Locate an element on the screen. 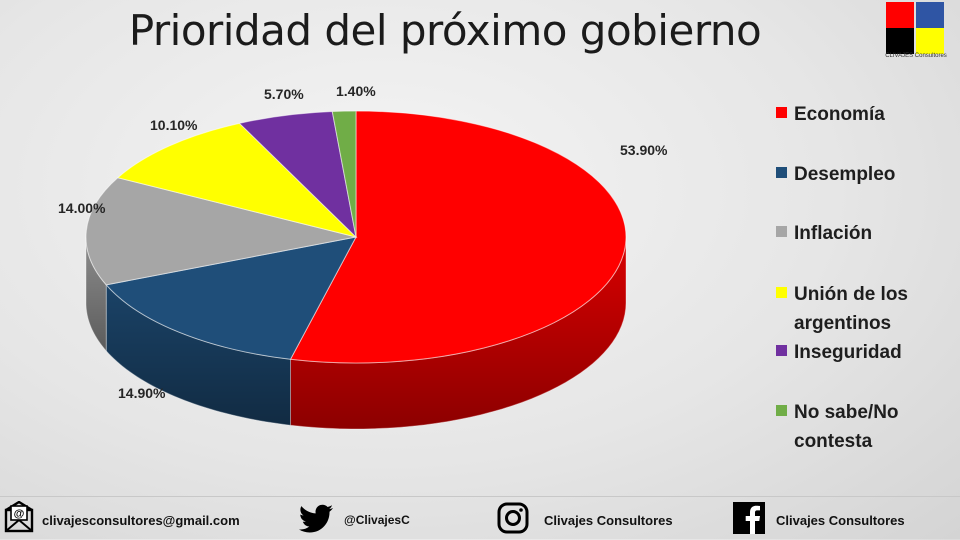 The width and height of the screenshot is (960, 540). logo-red-square is located at coordinates (900, 15).